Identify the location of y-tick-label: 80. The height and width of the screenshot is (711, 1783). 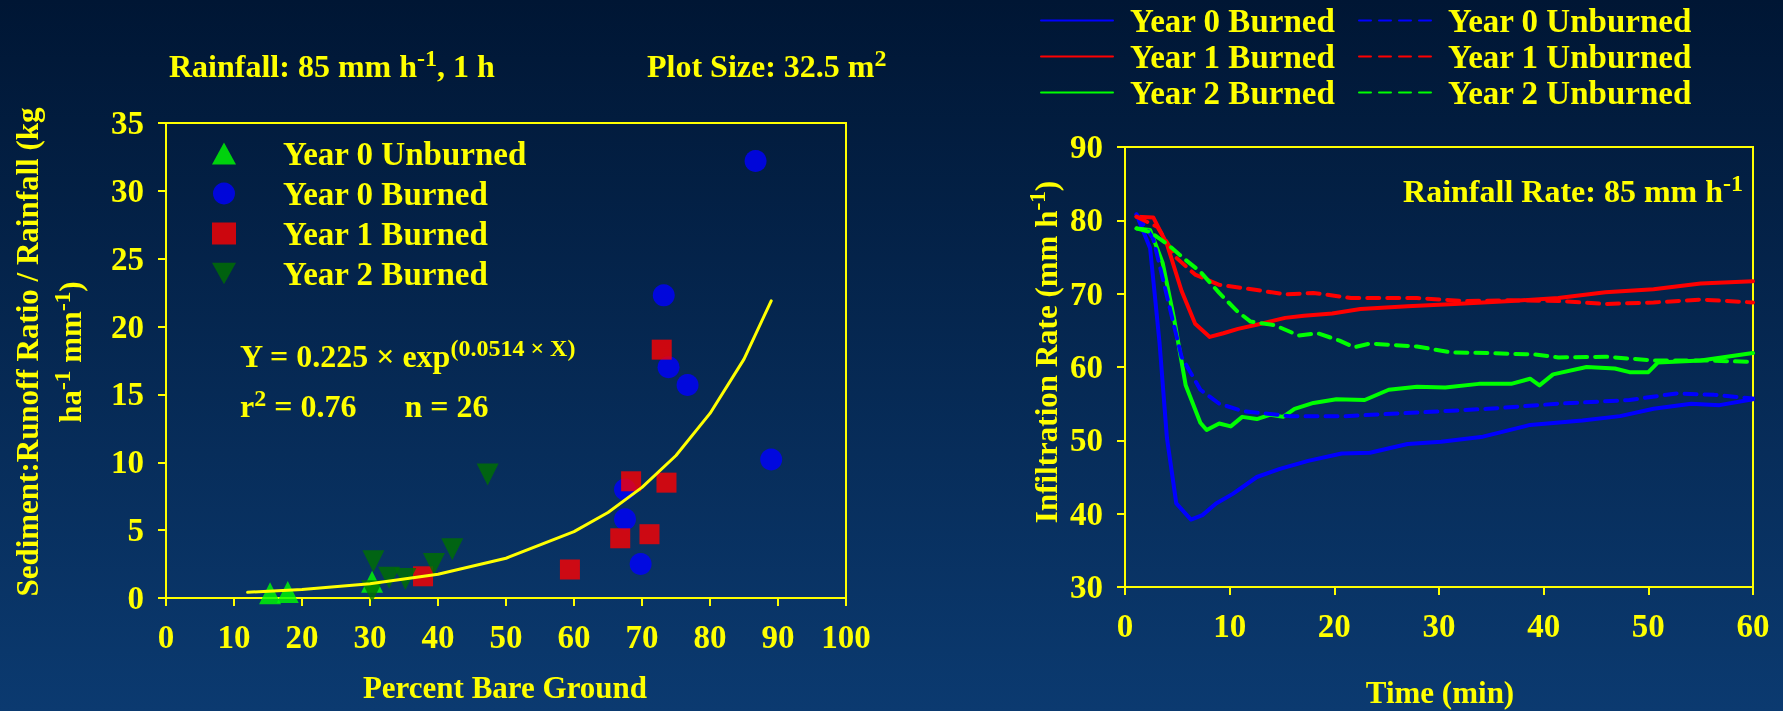
(1086, 220).